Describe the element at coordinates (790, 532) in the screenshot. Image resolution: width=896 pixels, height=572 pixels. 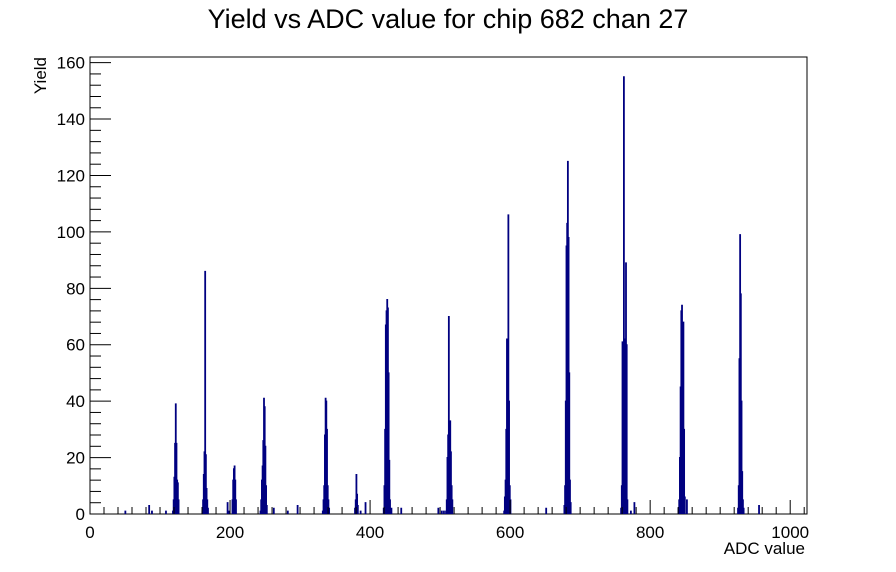
I see `x-tick-label: 1000` at that location.